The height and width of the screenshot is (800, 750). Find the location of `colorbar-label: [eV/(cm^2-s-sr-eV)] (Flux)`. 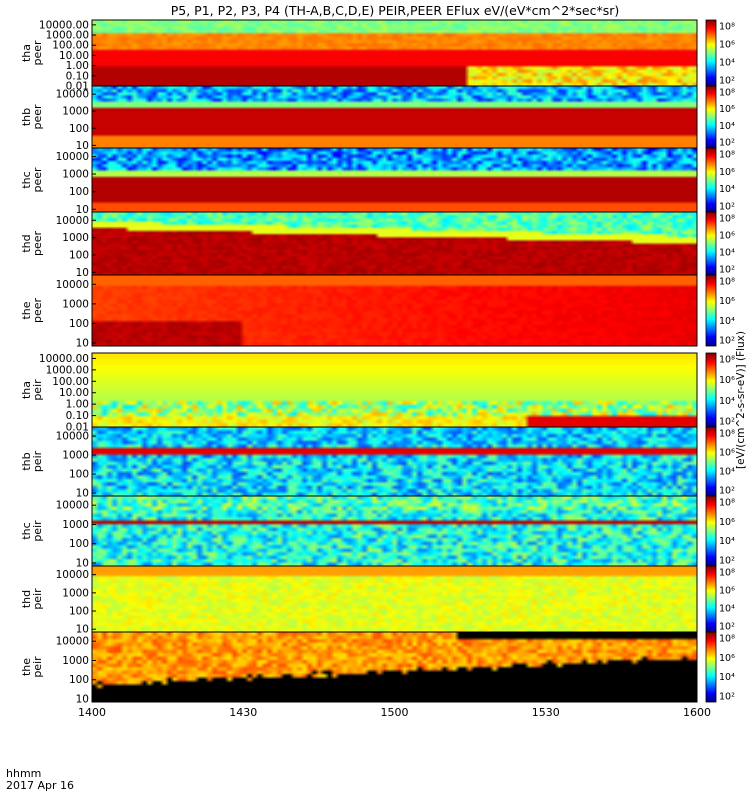

colorbar-label: [eV/(cm^2-s-sr-eV)] (Flux) is located at coordinates (741, 400).